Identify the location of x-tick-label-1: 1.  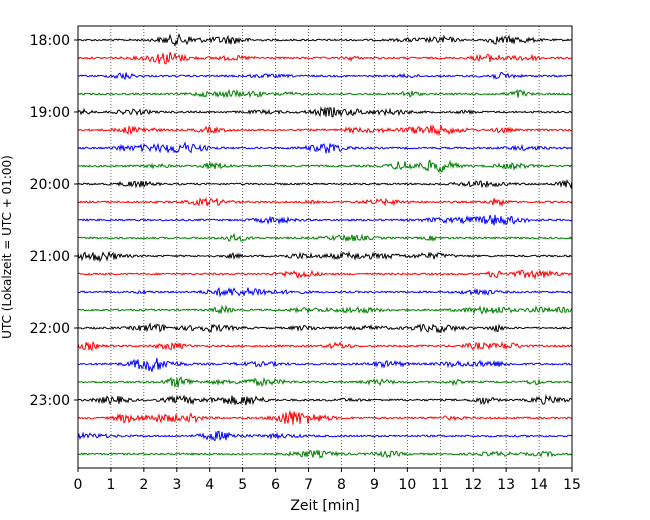
(110, 485).